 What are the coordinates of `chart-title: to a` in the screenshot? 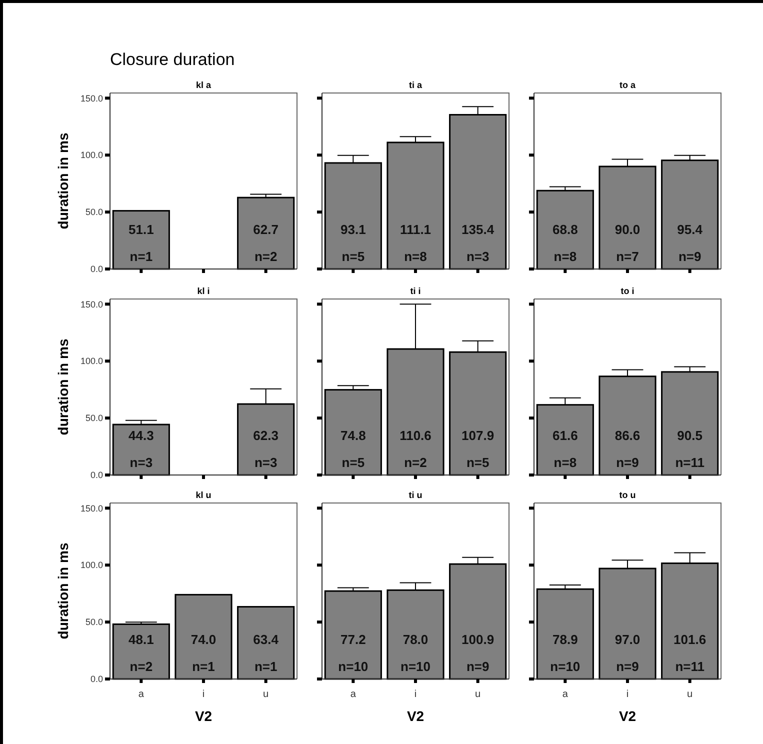 It's located at (627, 85).